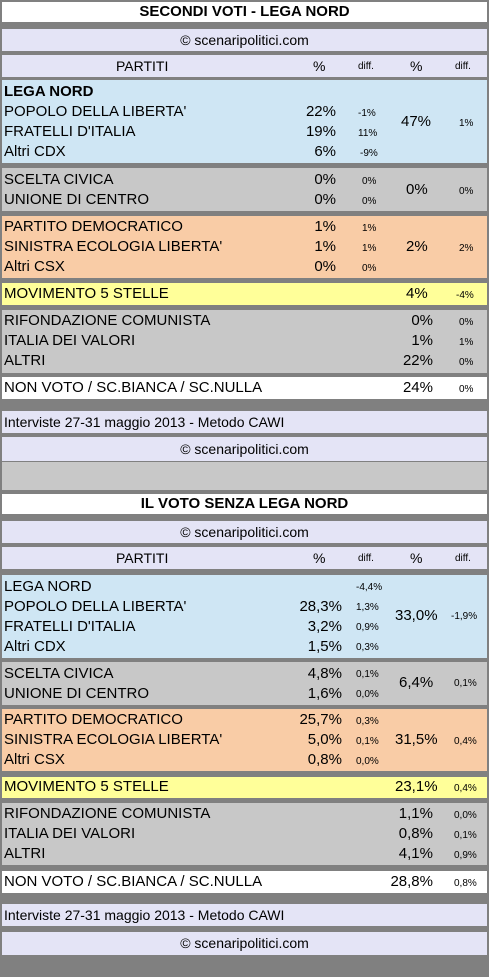 The height and width of the screenshot is (977, 489). I want to click on party-total: 4,1%, so click(415, 853).